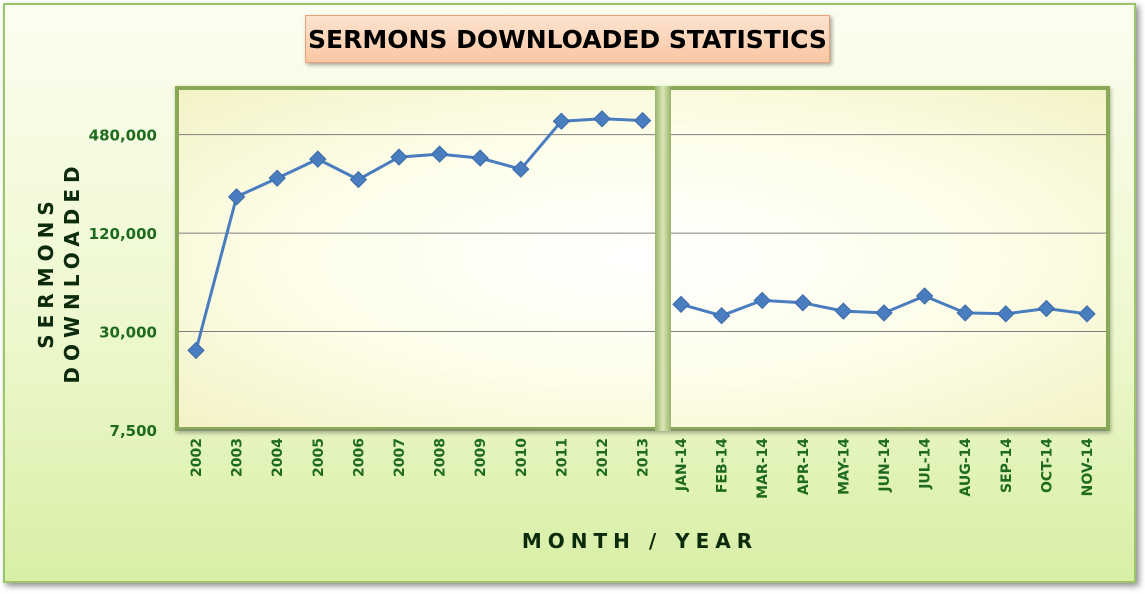 This screenshot has height=594, width=1145. Describe the element at coordinates (278, 457) in the screenshot. I see `x-tick-label: 2004` at that location.